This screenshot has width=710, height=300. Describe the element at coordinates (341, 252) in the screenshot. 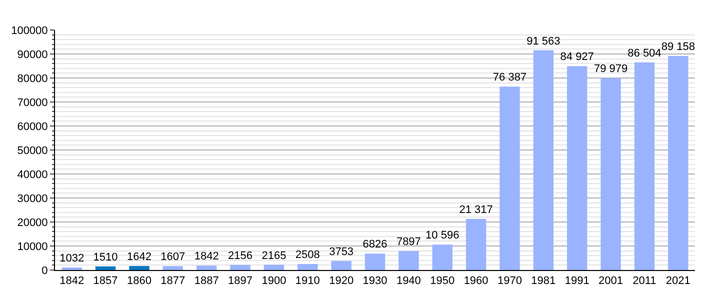

I see `data-label: 3753` at that location.